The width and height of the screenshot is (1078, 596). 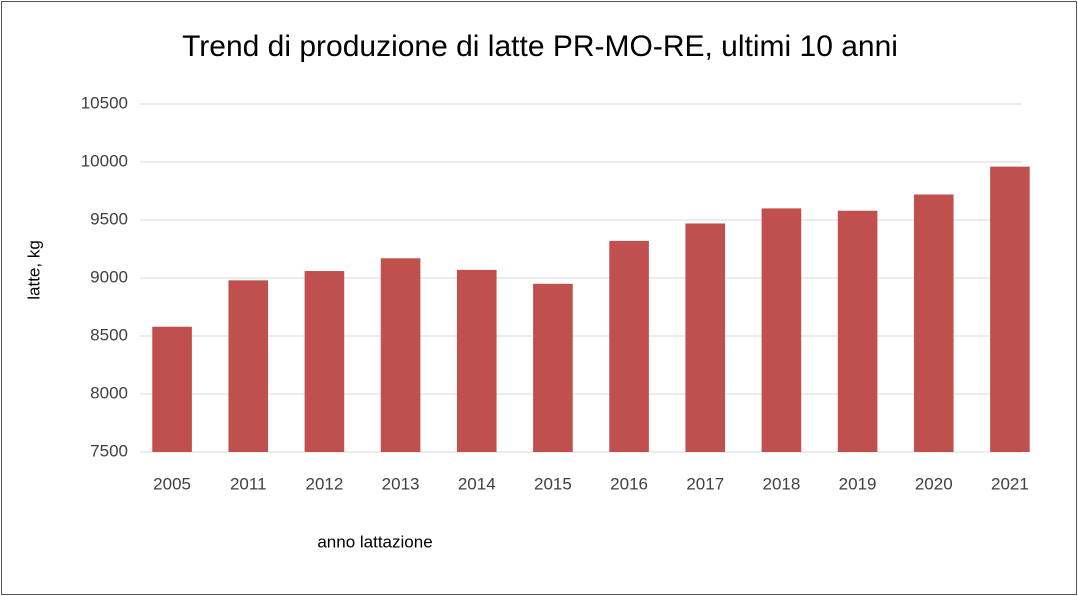 What do you see at coordinates (858, 483) in the screenshot?
I see `x-tick-label: 2019` at bounding box center [858, 483].